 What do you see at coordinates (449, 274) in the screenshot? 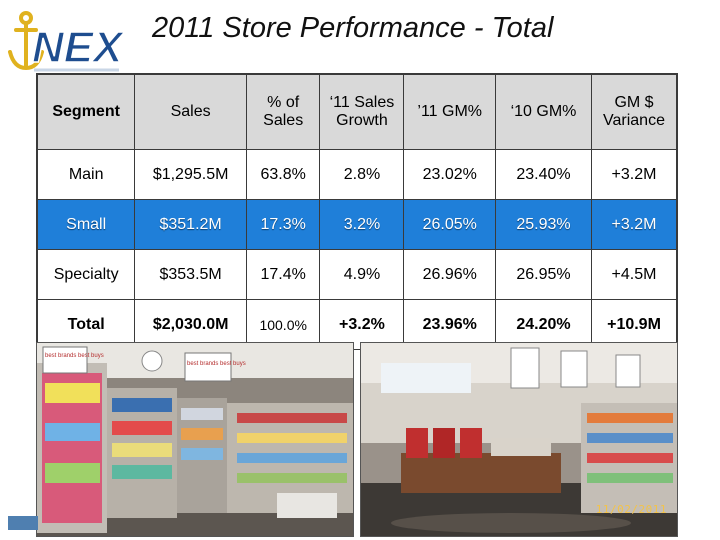
I see `cell-gm11: 26.96%` at bounding box center [449, 274].